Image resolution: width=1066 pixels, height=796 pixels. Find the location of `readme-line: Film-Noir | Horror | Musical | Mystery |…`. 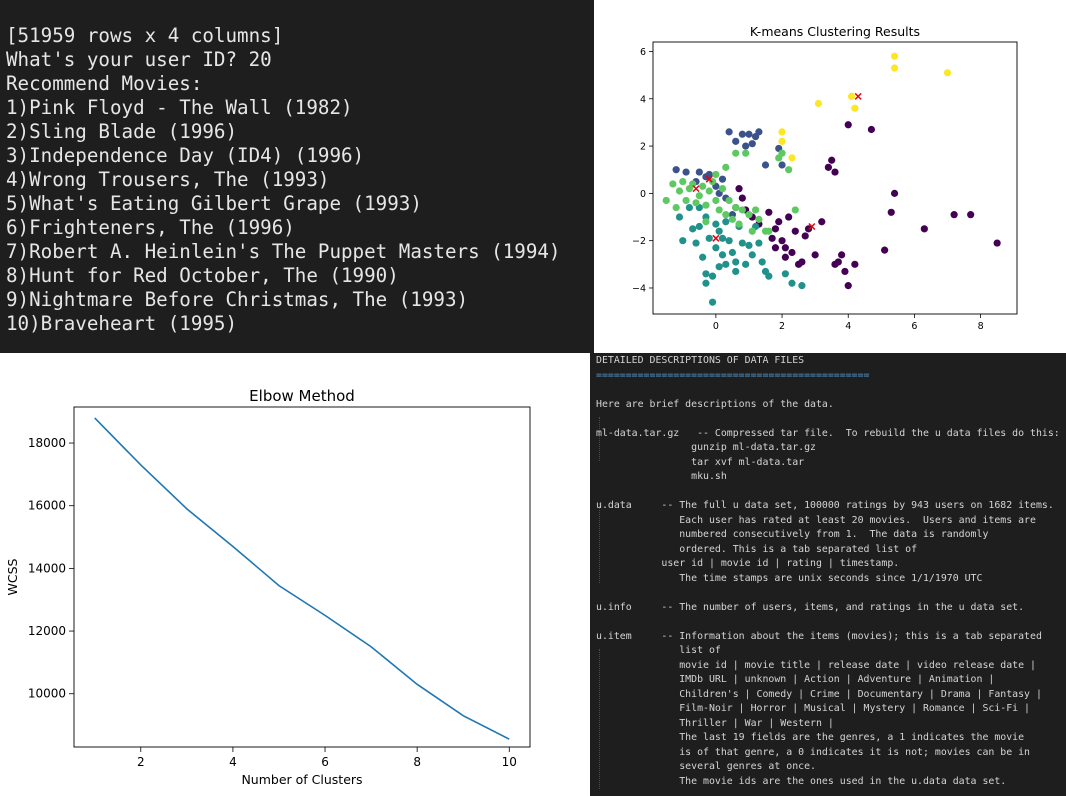

readme-line: Film-Noir | Horror | Musical | Mystery |… is located at coordinates (855, 708).